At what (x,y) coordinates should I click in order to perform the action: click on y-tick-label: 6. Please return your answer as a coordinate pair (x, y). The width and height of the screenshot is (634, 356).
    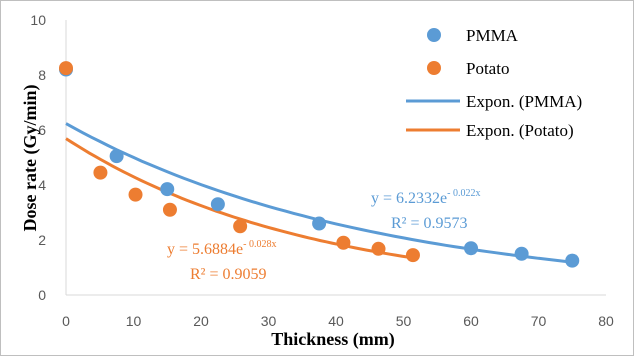
    Looking at the image, I should click on (42, 130).